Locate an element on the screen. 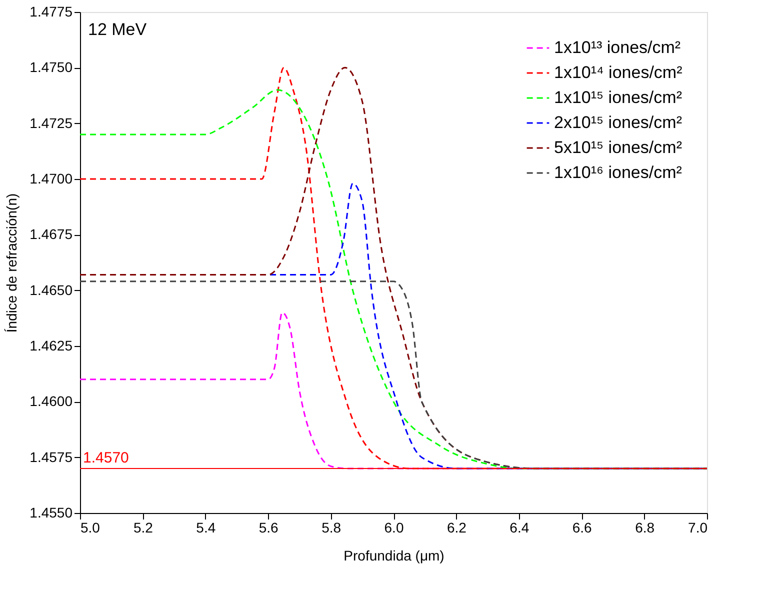 The image size is (768, 606). annotation: 12 MeV is located at coordinates (118, 29).